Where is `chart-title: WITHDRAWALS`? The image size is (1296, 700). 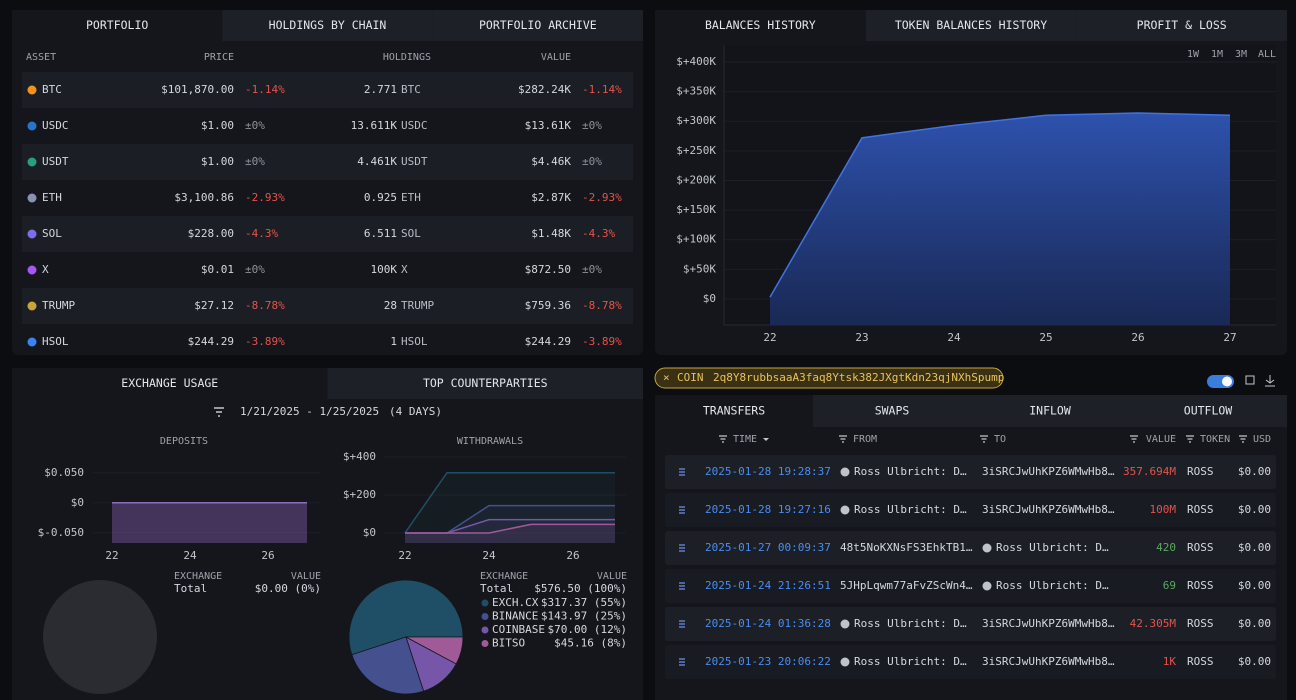
chart-title: WITHDRAWALS is located at coordinates (490, 441).